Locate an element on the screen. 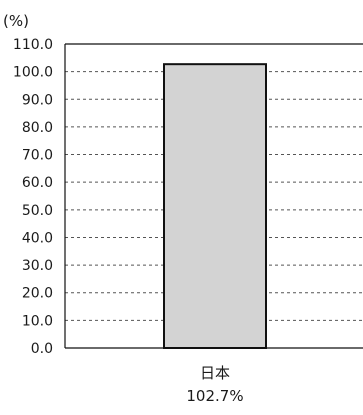 Image resolution: width=363 pixels, height=415 pixels. y-tick-label: 0.0 is located at coordinates (42, 349).